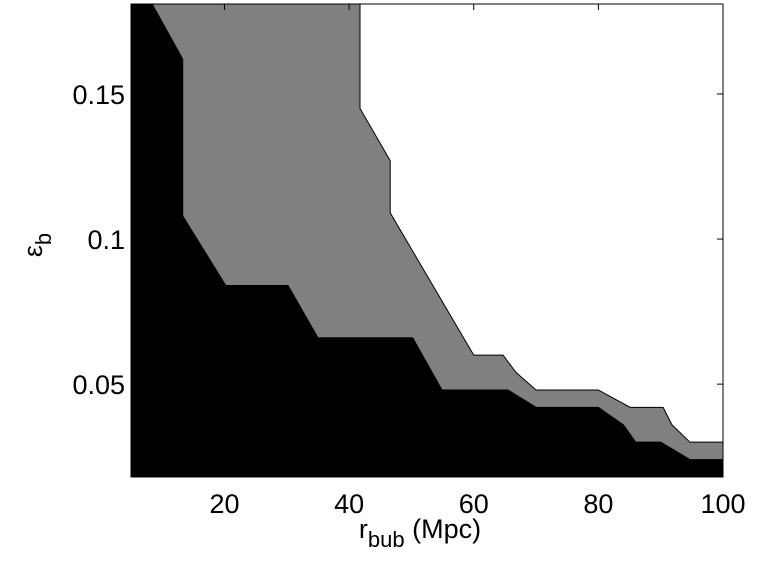  What do you see at coordinates (349, 504) in the screenshot?
I see `x-tick-label: 40` at bounding box center [349, 504].